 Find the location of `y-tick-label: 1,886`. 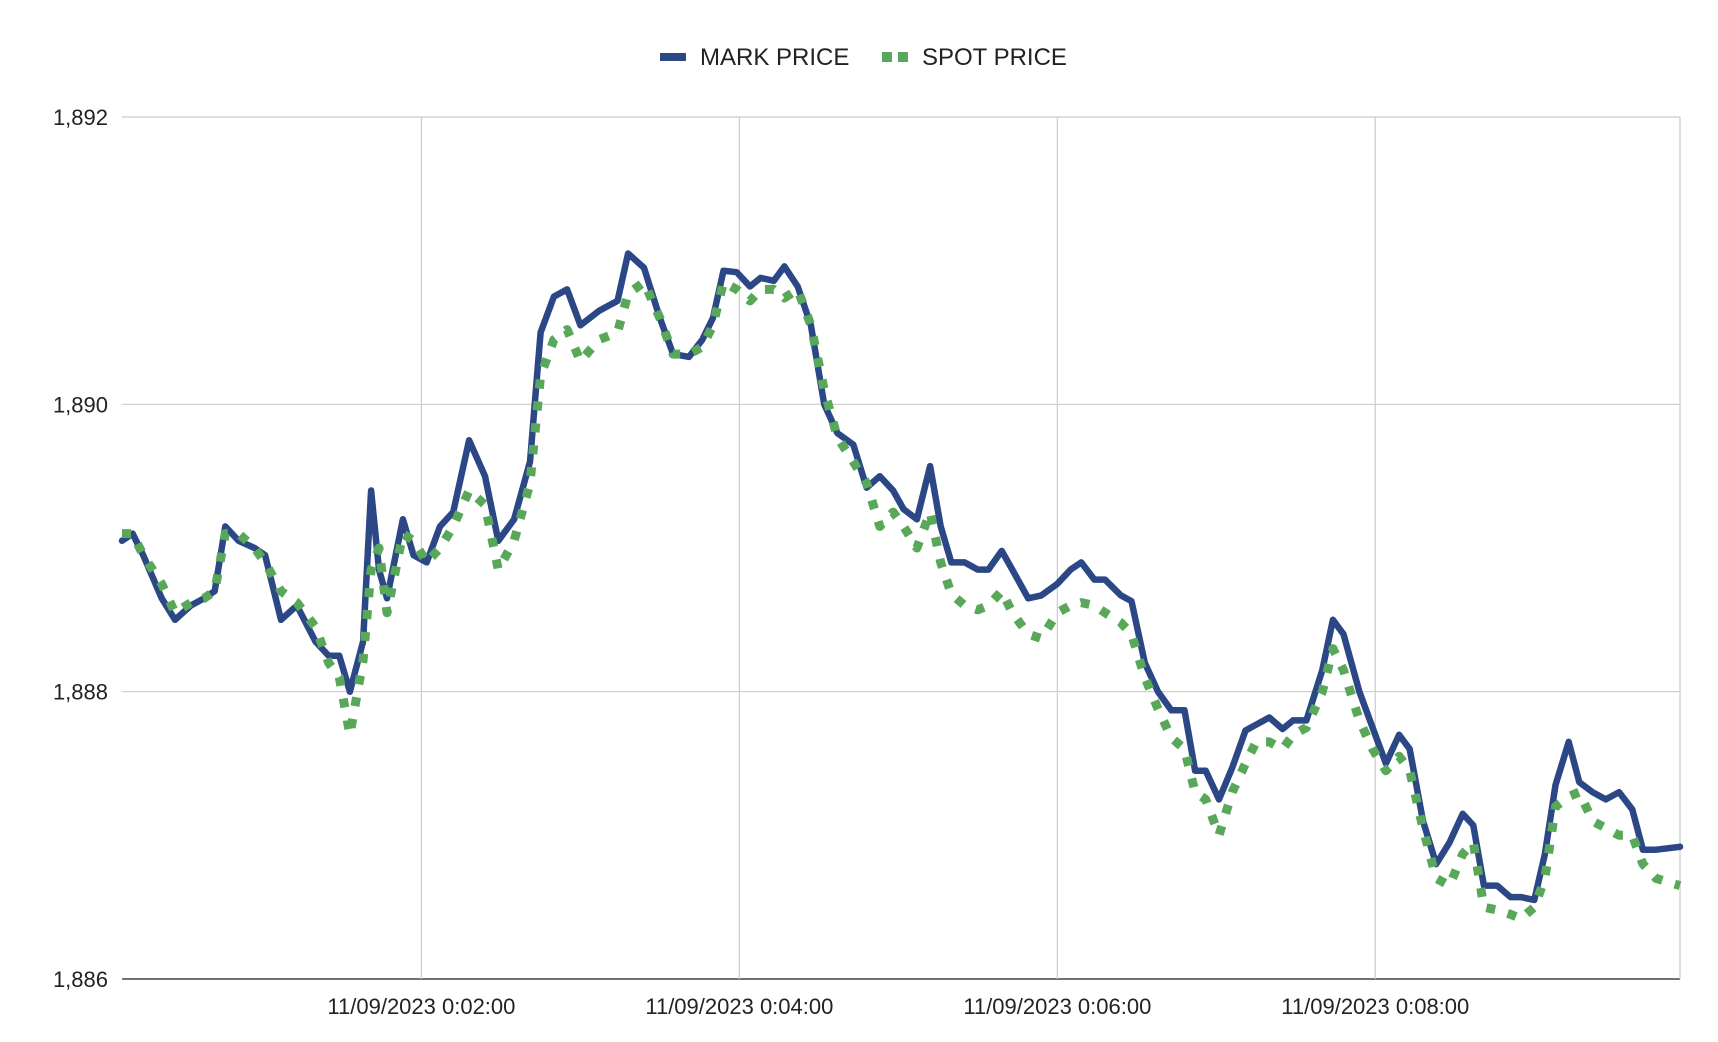

y-tick-label: 1,886 is located at coordinates (80, 979).